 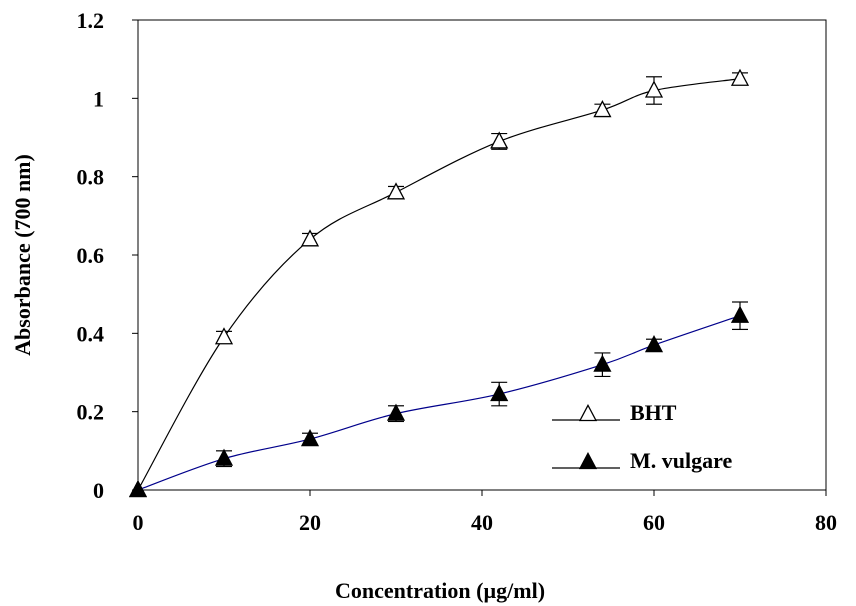 I want to click on legend-item: BHT, so click(x=614, y=412).